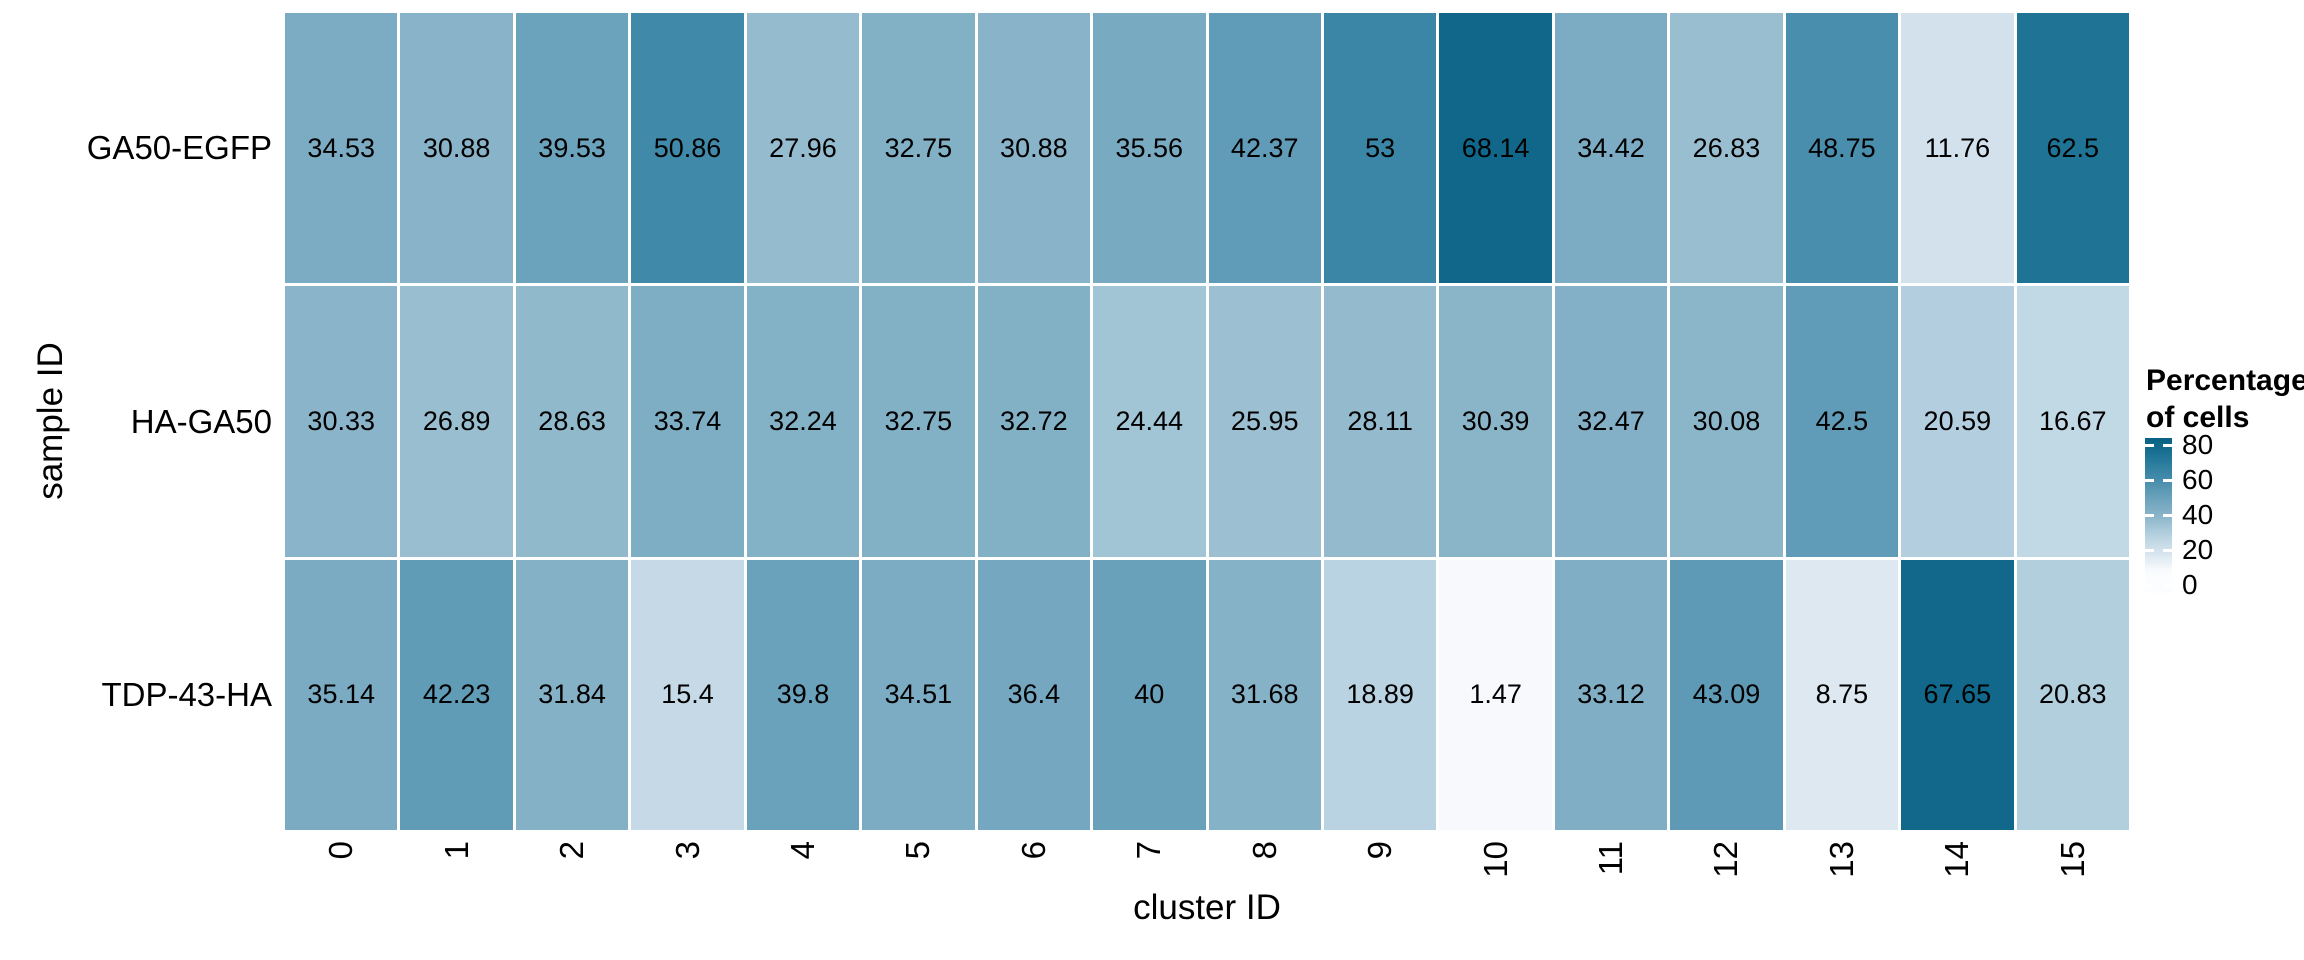 The height and width of the screenshot is (960, 2304). I want to click on heatmap-cell-value: 42.23, so click(456, 694).